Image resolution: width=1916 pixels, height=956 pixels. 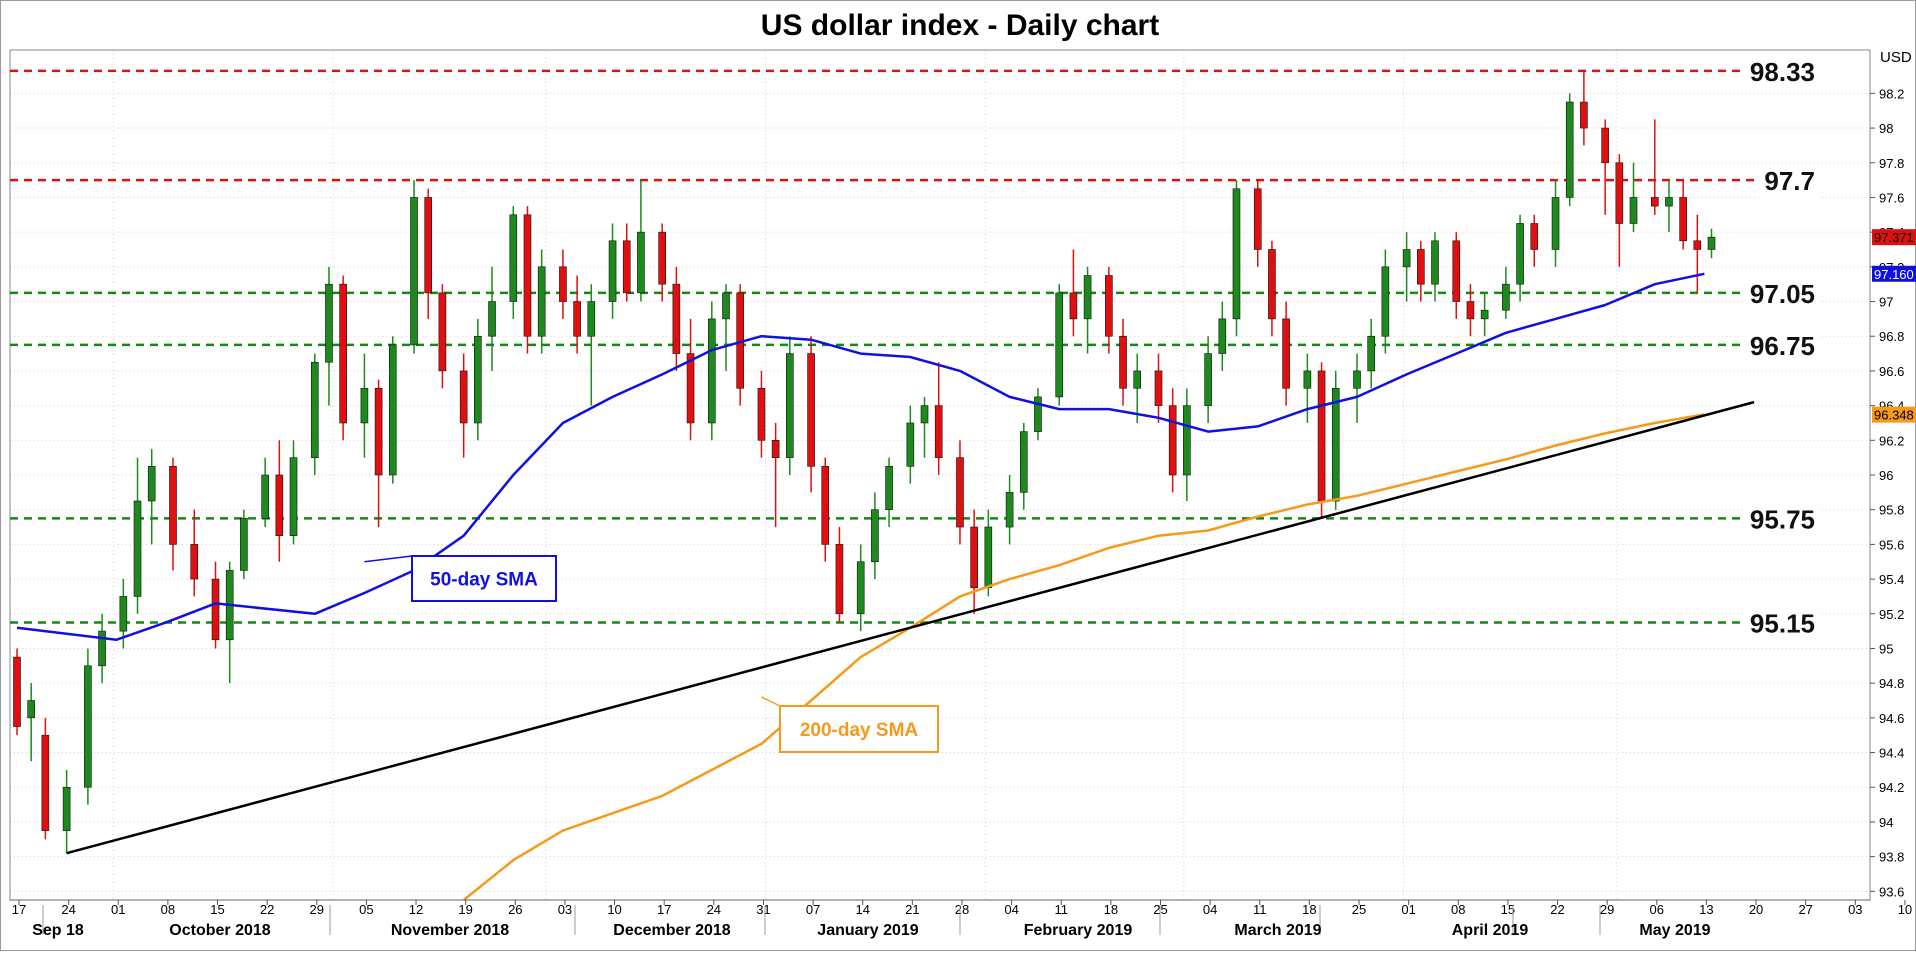 I want to click on x-month-label: February 2019, so click(x=1078, y=930).